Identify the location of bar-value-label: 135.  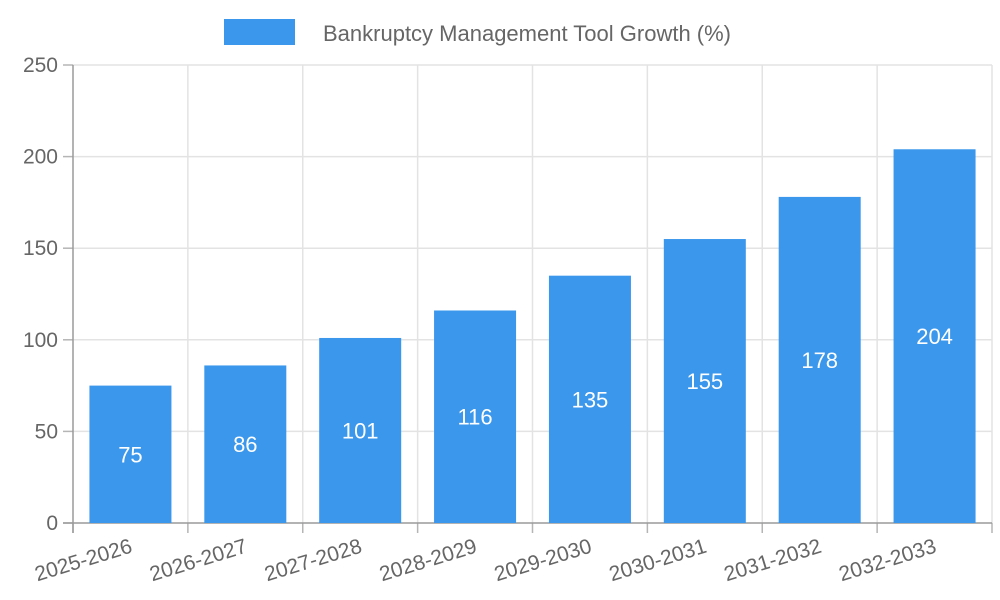
(590, 399).